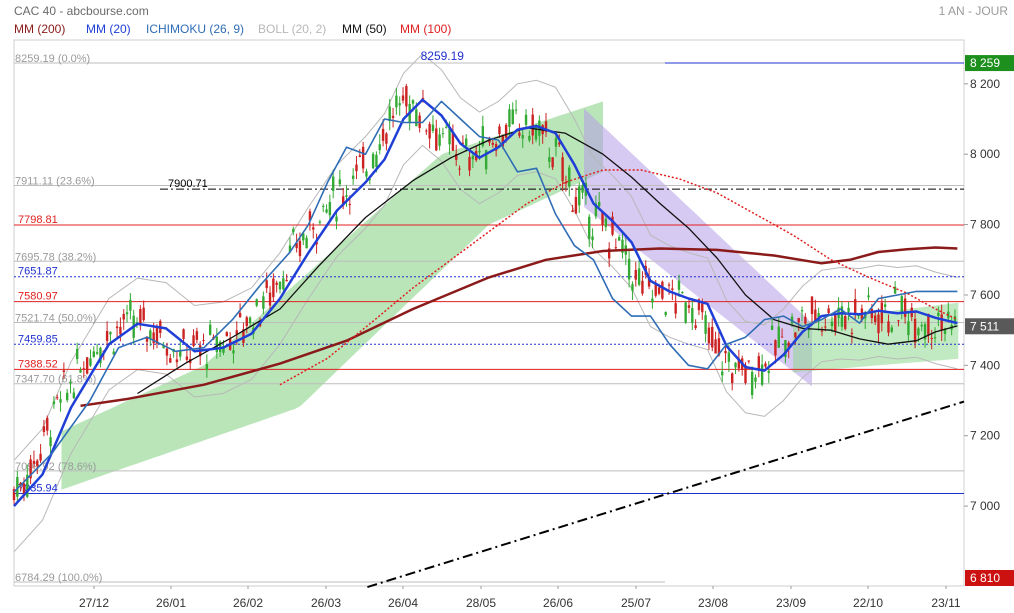 The width and height of the screenshot is (1014, 613). I want to click on low-price-tag-bg, so click(989, 578).